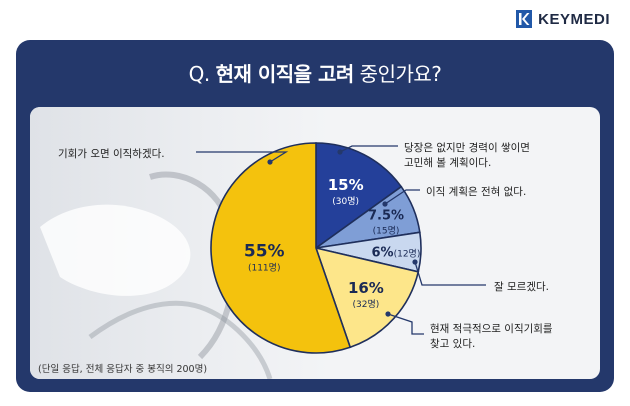 The width and height of the screenshot is (630, 406). What do you see at coordinates (467, 148) in the screenshot?
I see `callout-line-text: 당장은 없지만 경력이 쌓이면` at bounding box center [467, 148].